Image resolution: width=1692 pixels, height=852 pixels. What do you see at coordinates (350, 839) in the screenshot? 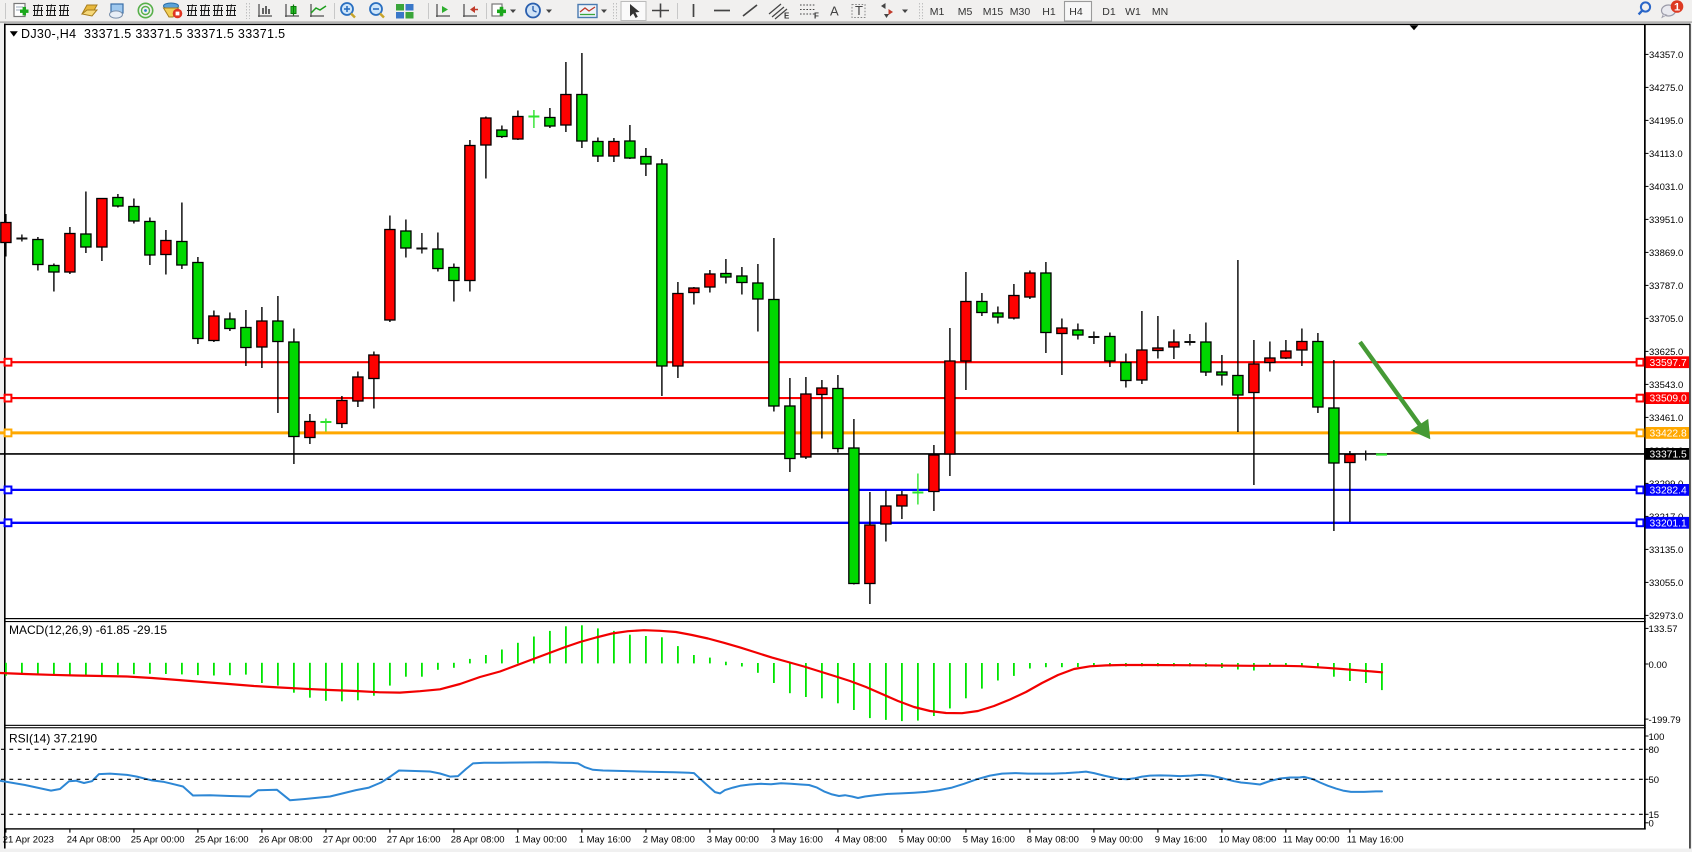
I see `svg-text: 27 Apr 00:00` at bounding box center [350, 839].